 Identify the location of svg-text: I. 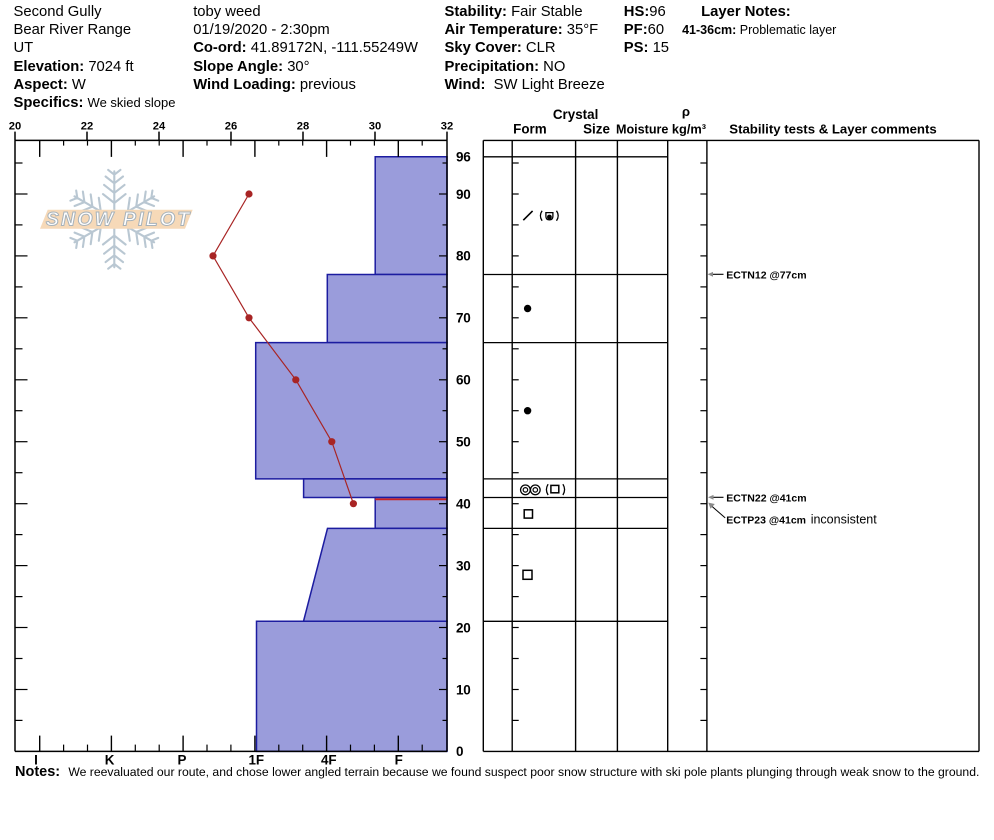
(36, 760).